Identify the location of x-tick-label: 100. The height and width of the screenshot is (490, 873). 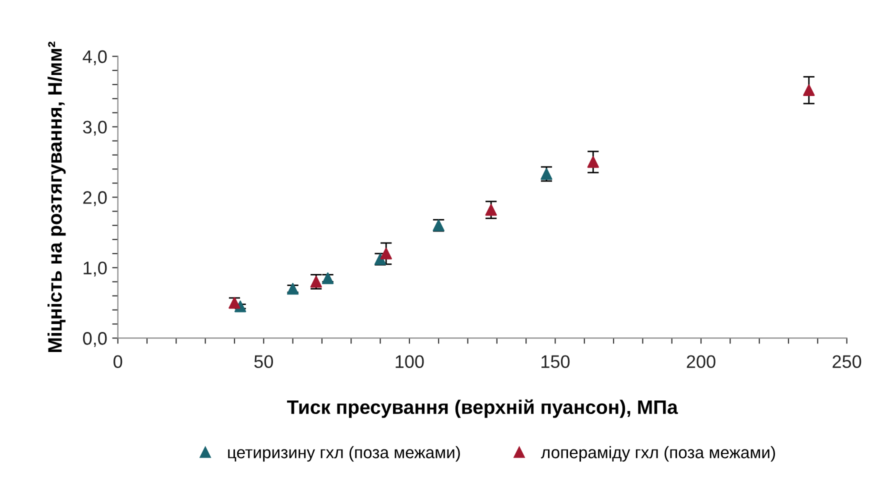
(410, 361).